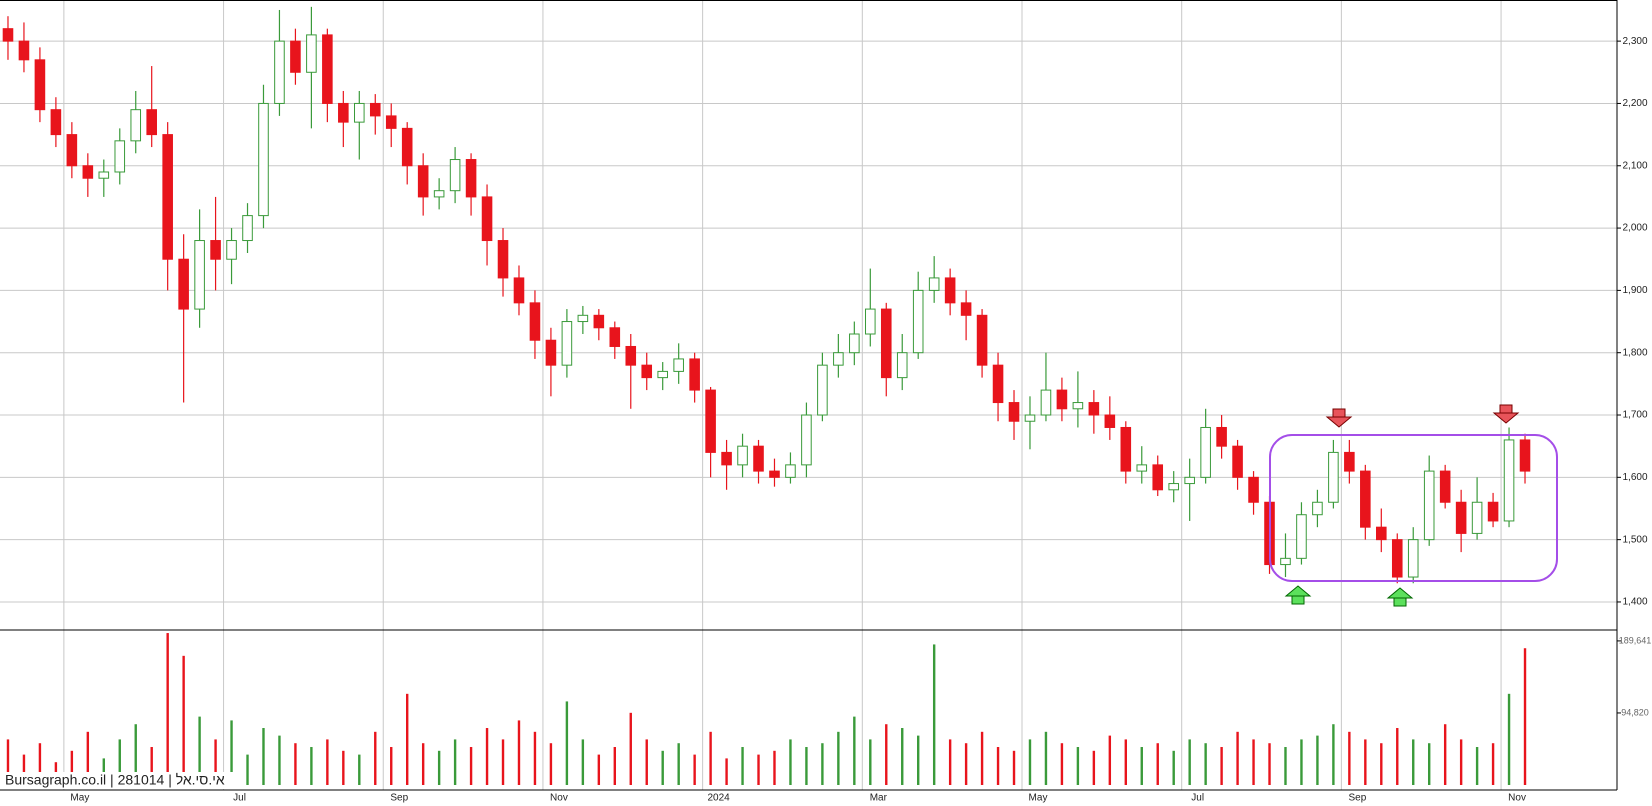  Describe the element at coordinates (1400, 597) in the screenshot. I see `up-arrow` at that location.